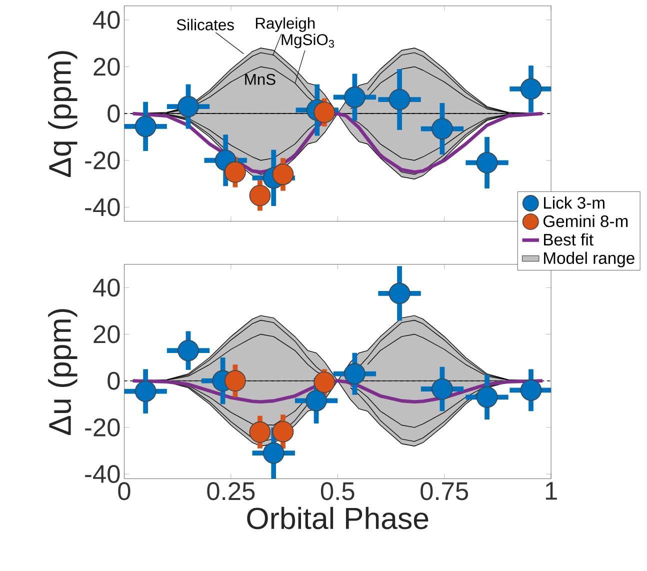  Describe the element at coordinates (586, 221) in the screenshot. I see `legend-label: Gemini 8-m` at that location.